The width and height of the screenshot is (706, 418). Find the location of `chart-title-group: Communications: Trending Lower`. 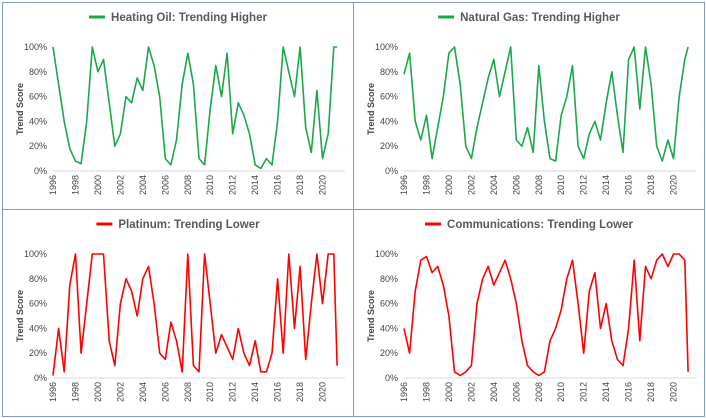

chart-title-group: Communications: Trending Lower is located at coordinates (529, 225).